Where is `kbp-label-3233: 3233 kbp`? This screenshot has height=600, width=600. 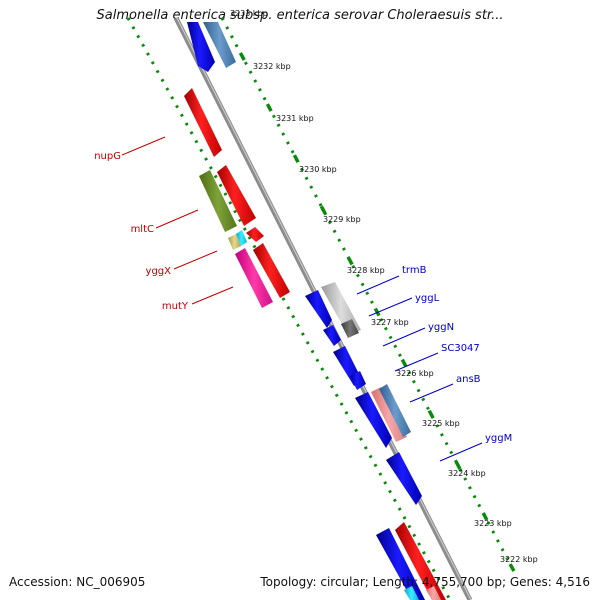
kbp-label-3233: 3233 kbp is located at coordinates (249, 13).